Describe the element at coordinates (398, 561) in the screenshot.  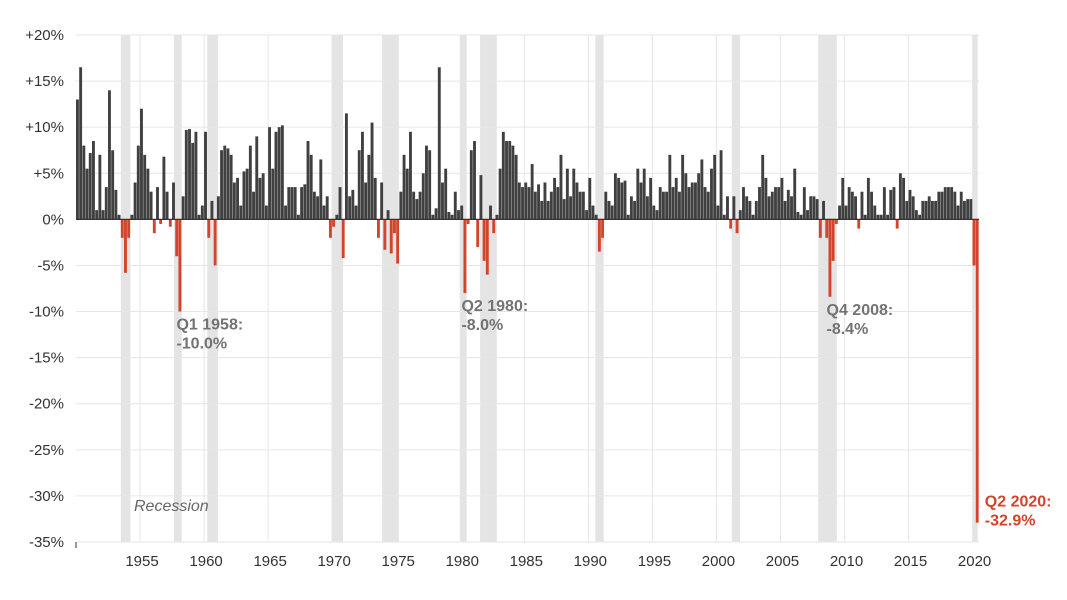
I see `x-tick-label: 1975` at that location.